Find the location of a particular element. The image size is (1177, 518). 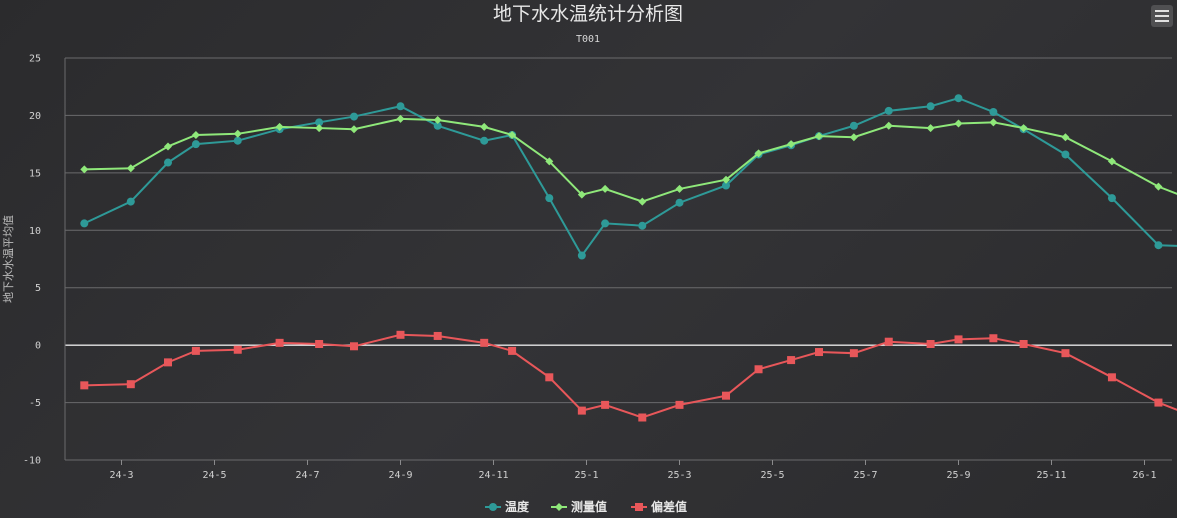

legend: 温度 测量值 偏差值 is located at coordinates (586, 506).